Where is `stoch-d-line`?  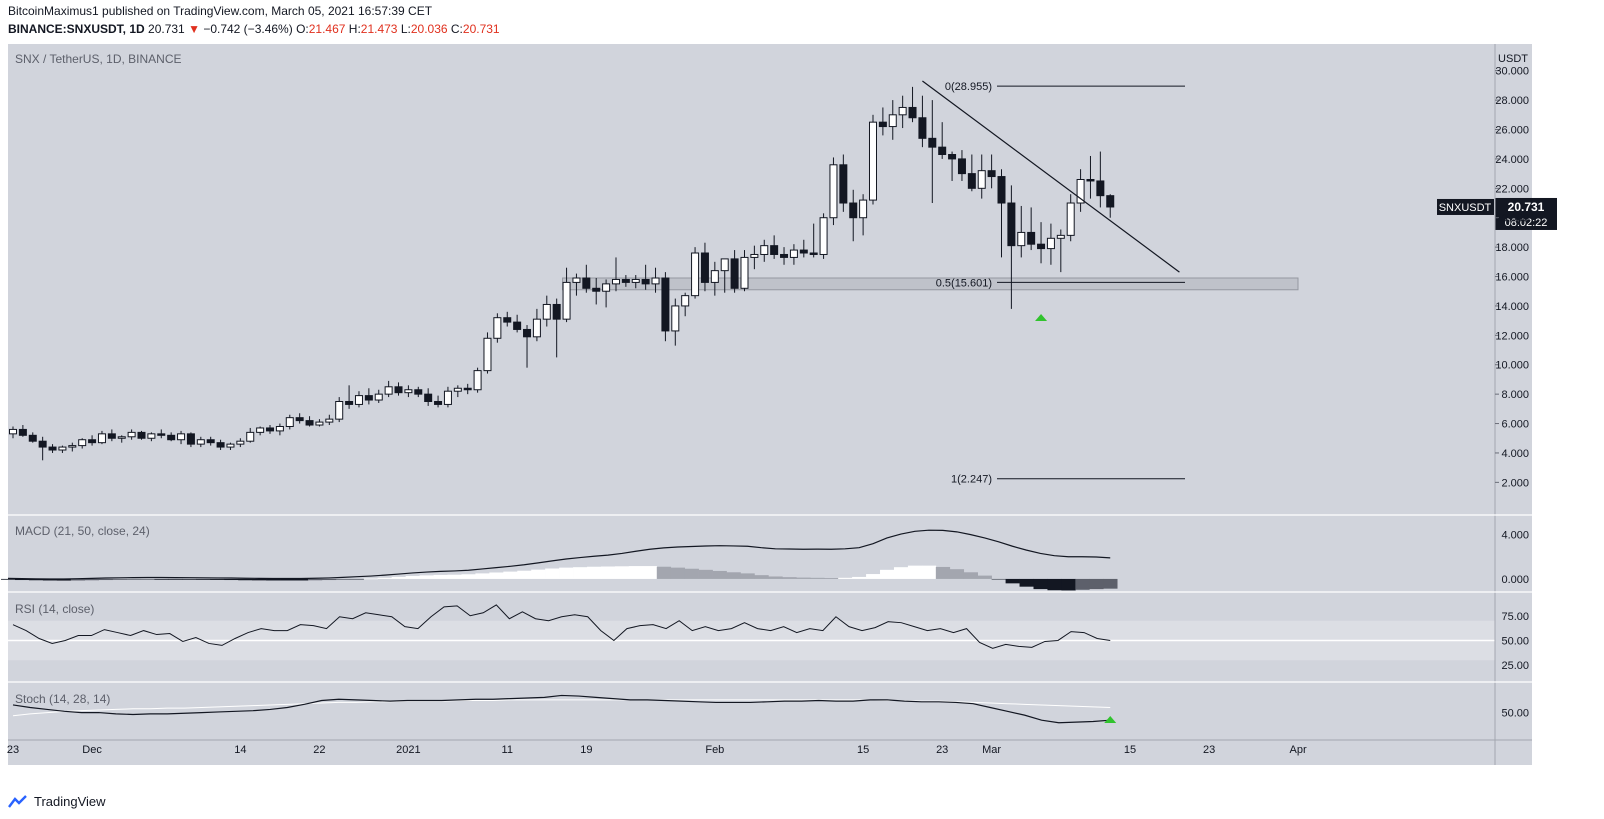 stoch-d-line is located at coordinates (561, 708).